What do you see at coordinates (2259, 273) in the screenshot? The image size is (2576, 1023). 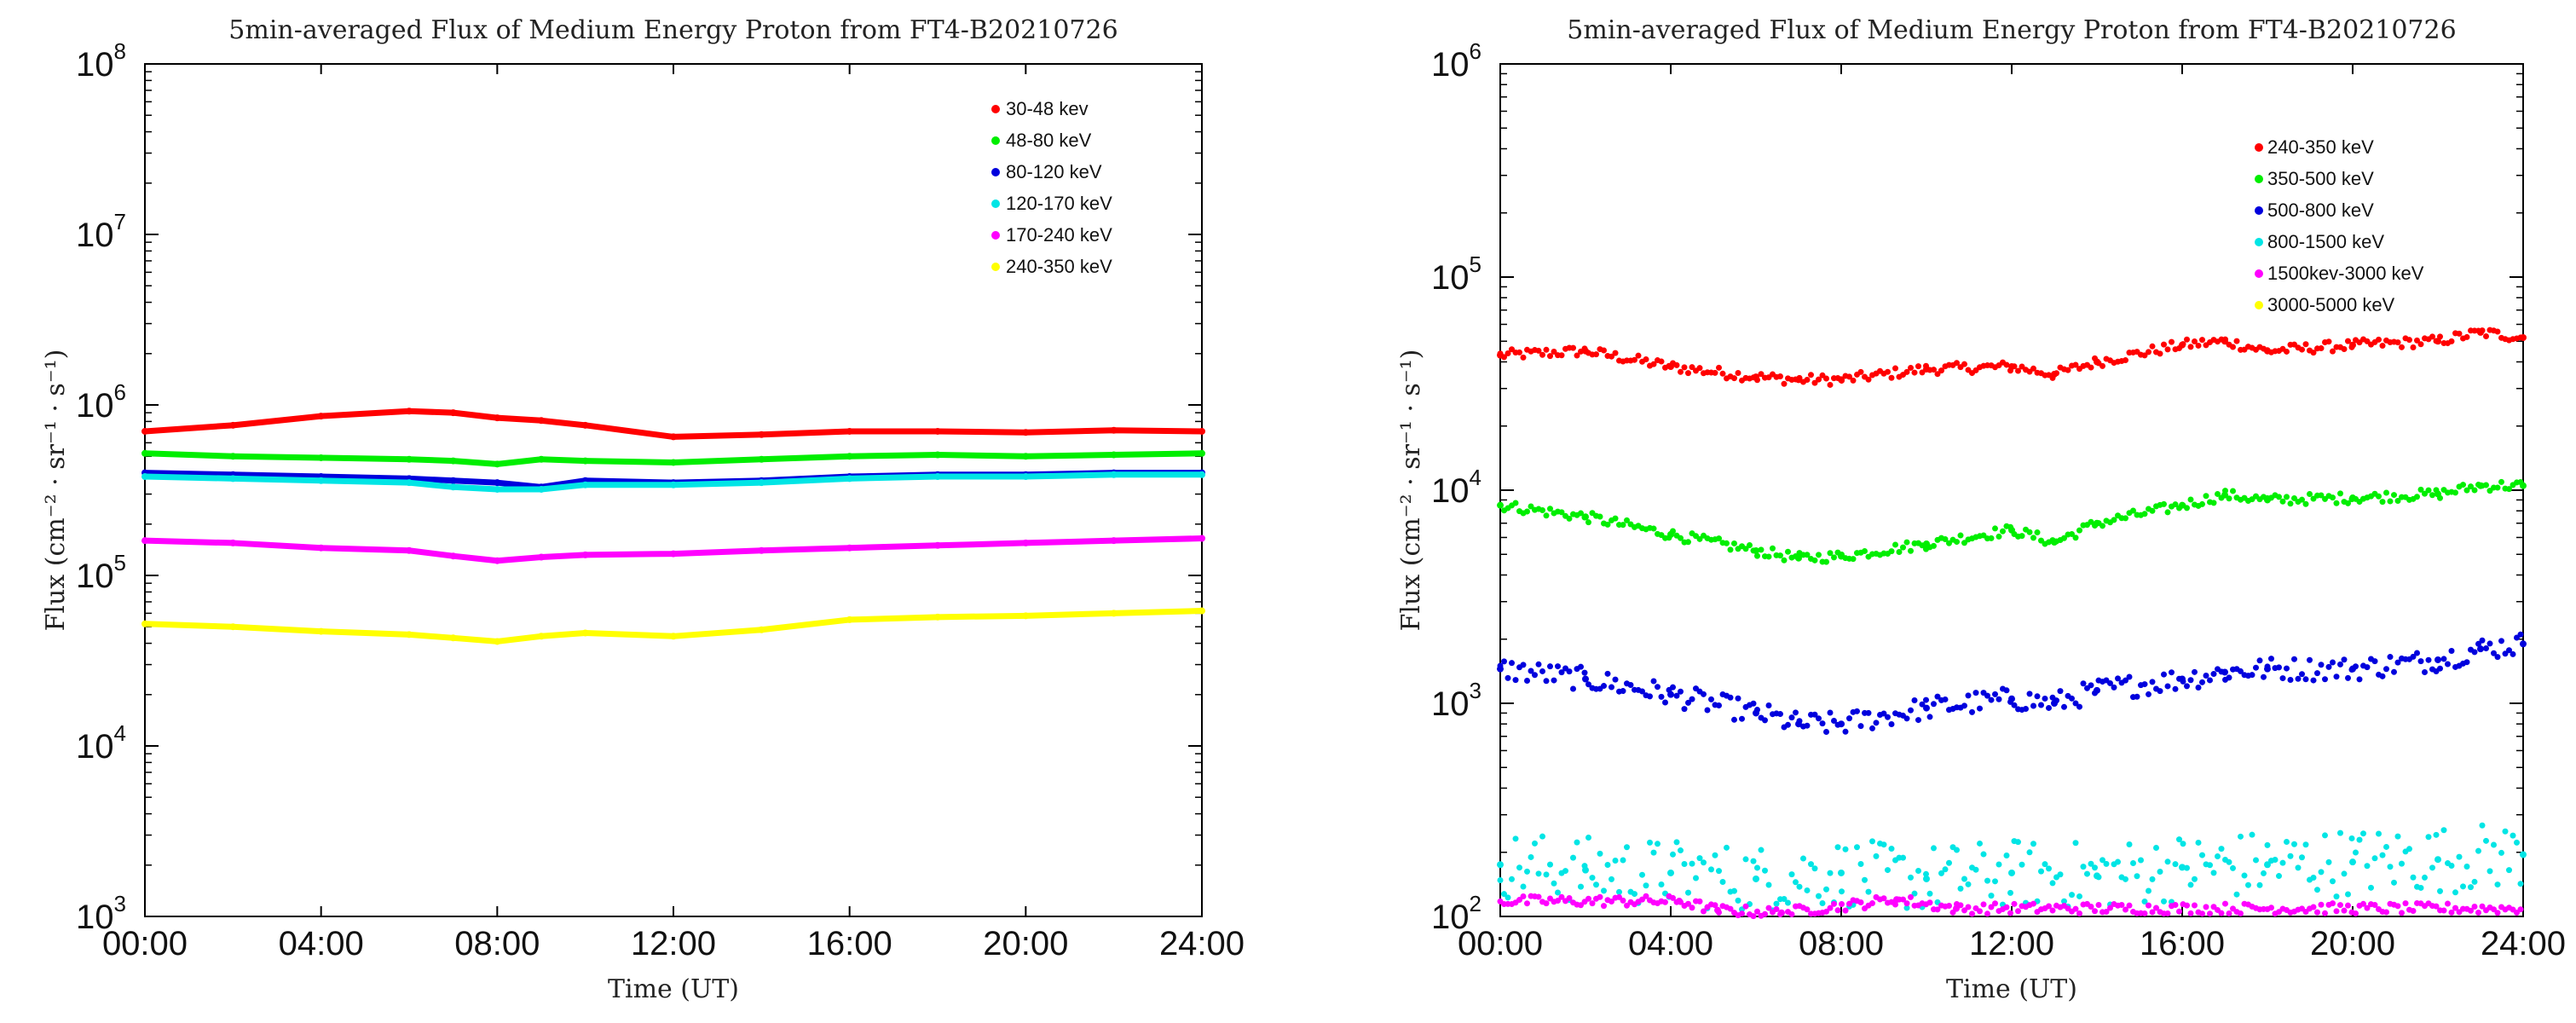 I see `legend-marker` at bounding box center [2259, 273].